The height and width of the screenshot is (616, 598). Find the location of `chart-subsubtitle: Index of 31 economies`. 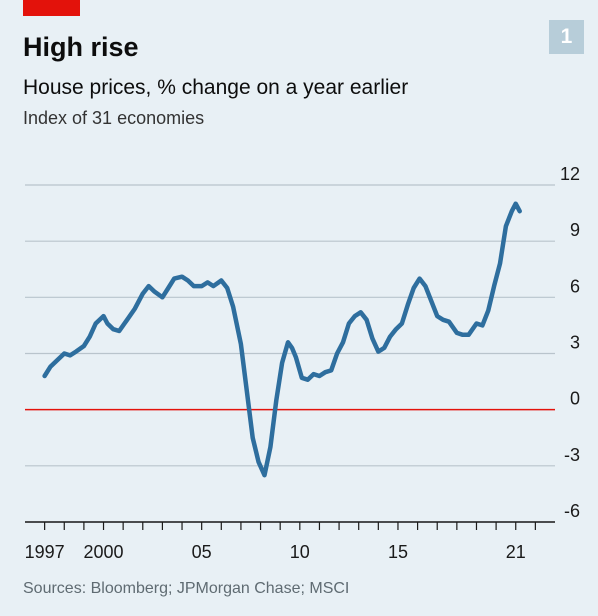

chart-subsubtitle: Index of 31 economies is located at coordinates (114, 118).